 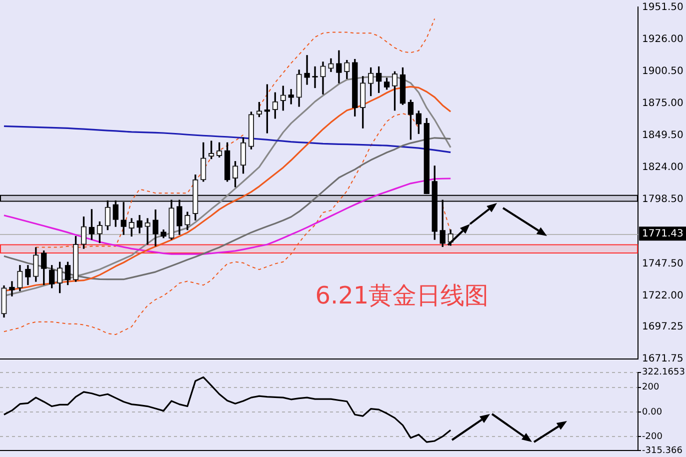 I want to click on y-tick-label: 0.00, so click(x=652, y=412).